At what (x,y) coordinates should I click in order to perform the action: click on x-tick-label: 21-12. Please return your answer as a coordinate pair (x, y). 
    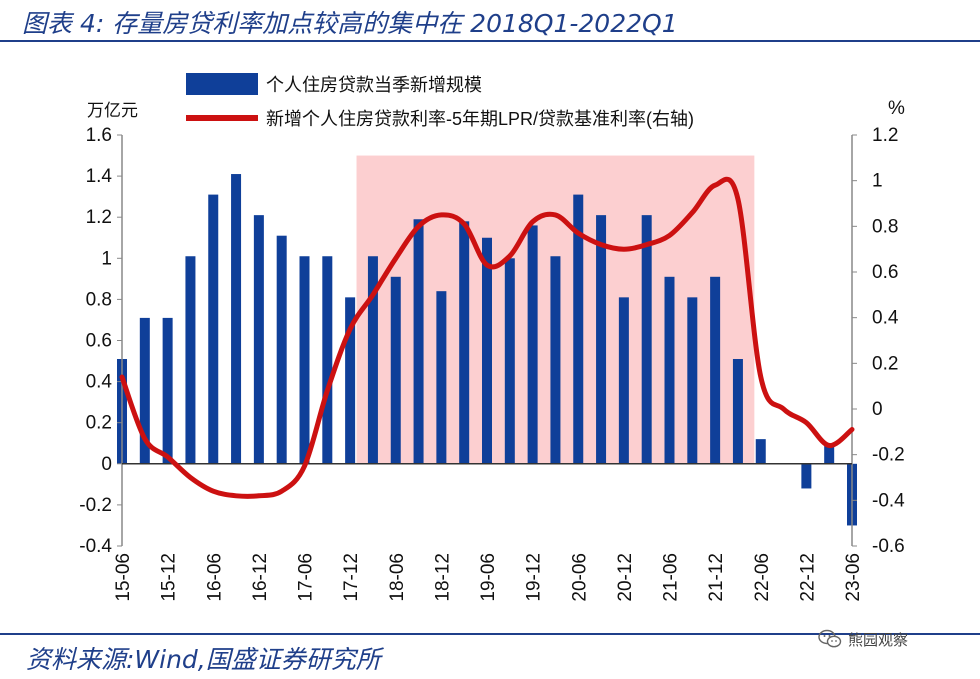
    Looking at the image, I should click on (716, 577).